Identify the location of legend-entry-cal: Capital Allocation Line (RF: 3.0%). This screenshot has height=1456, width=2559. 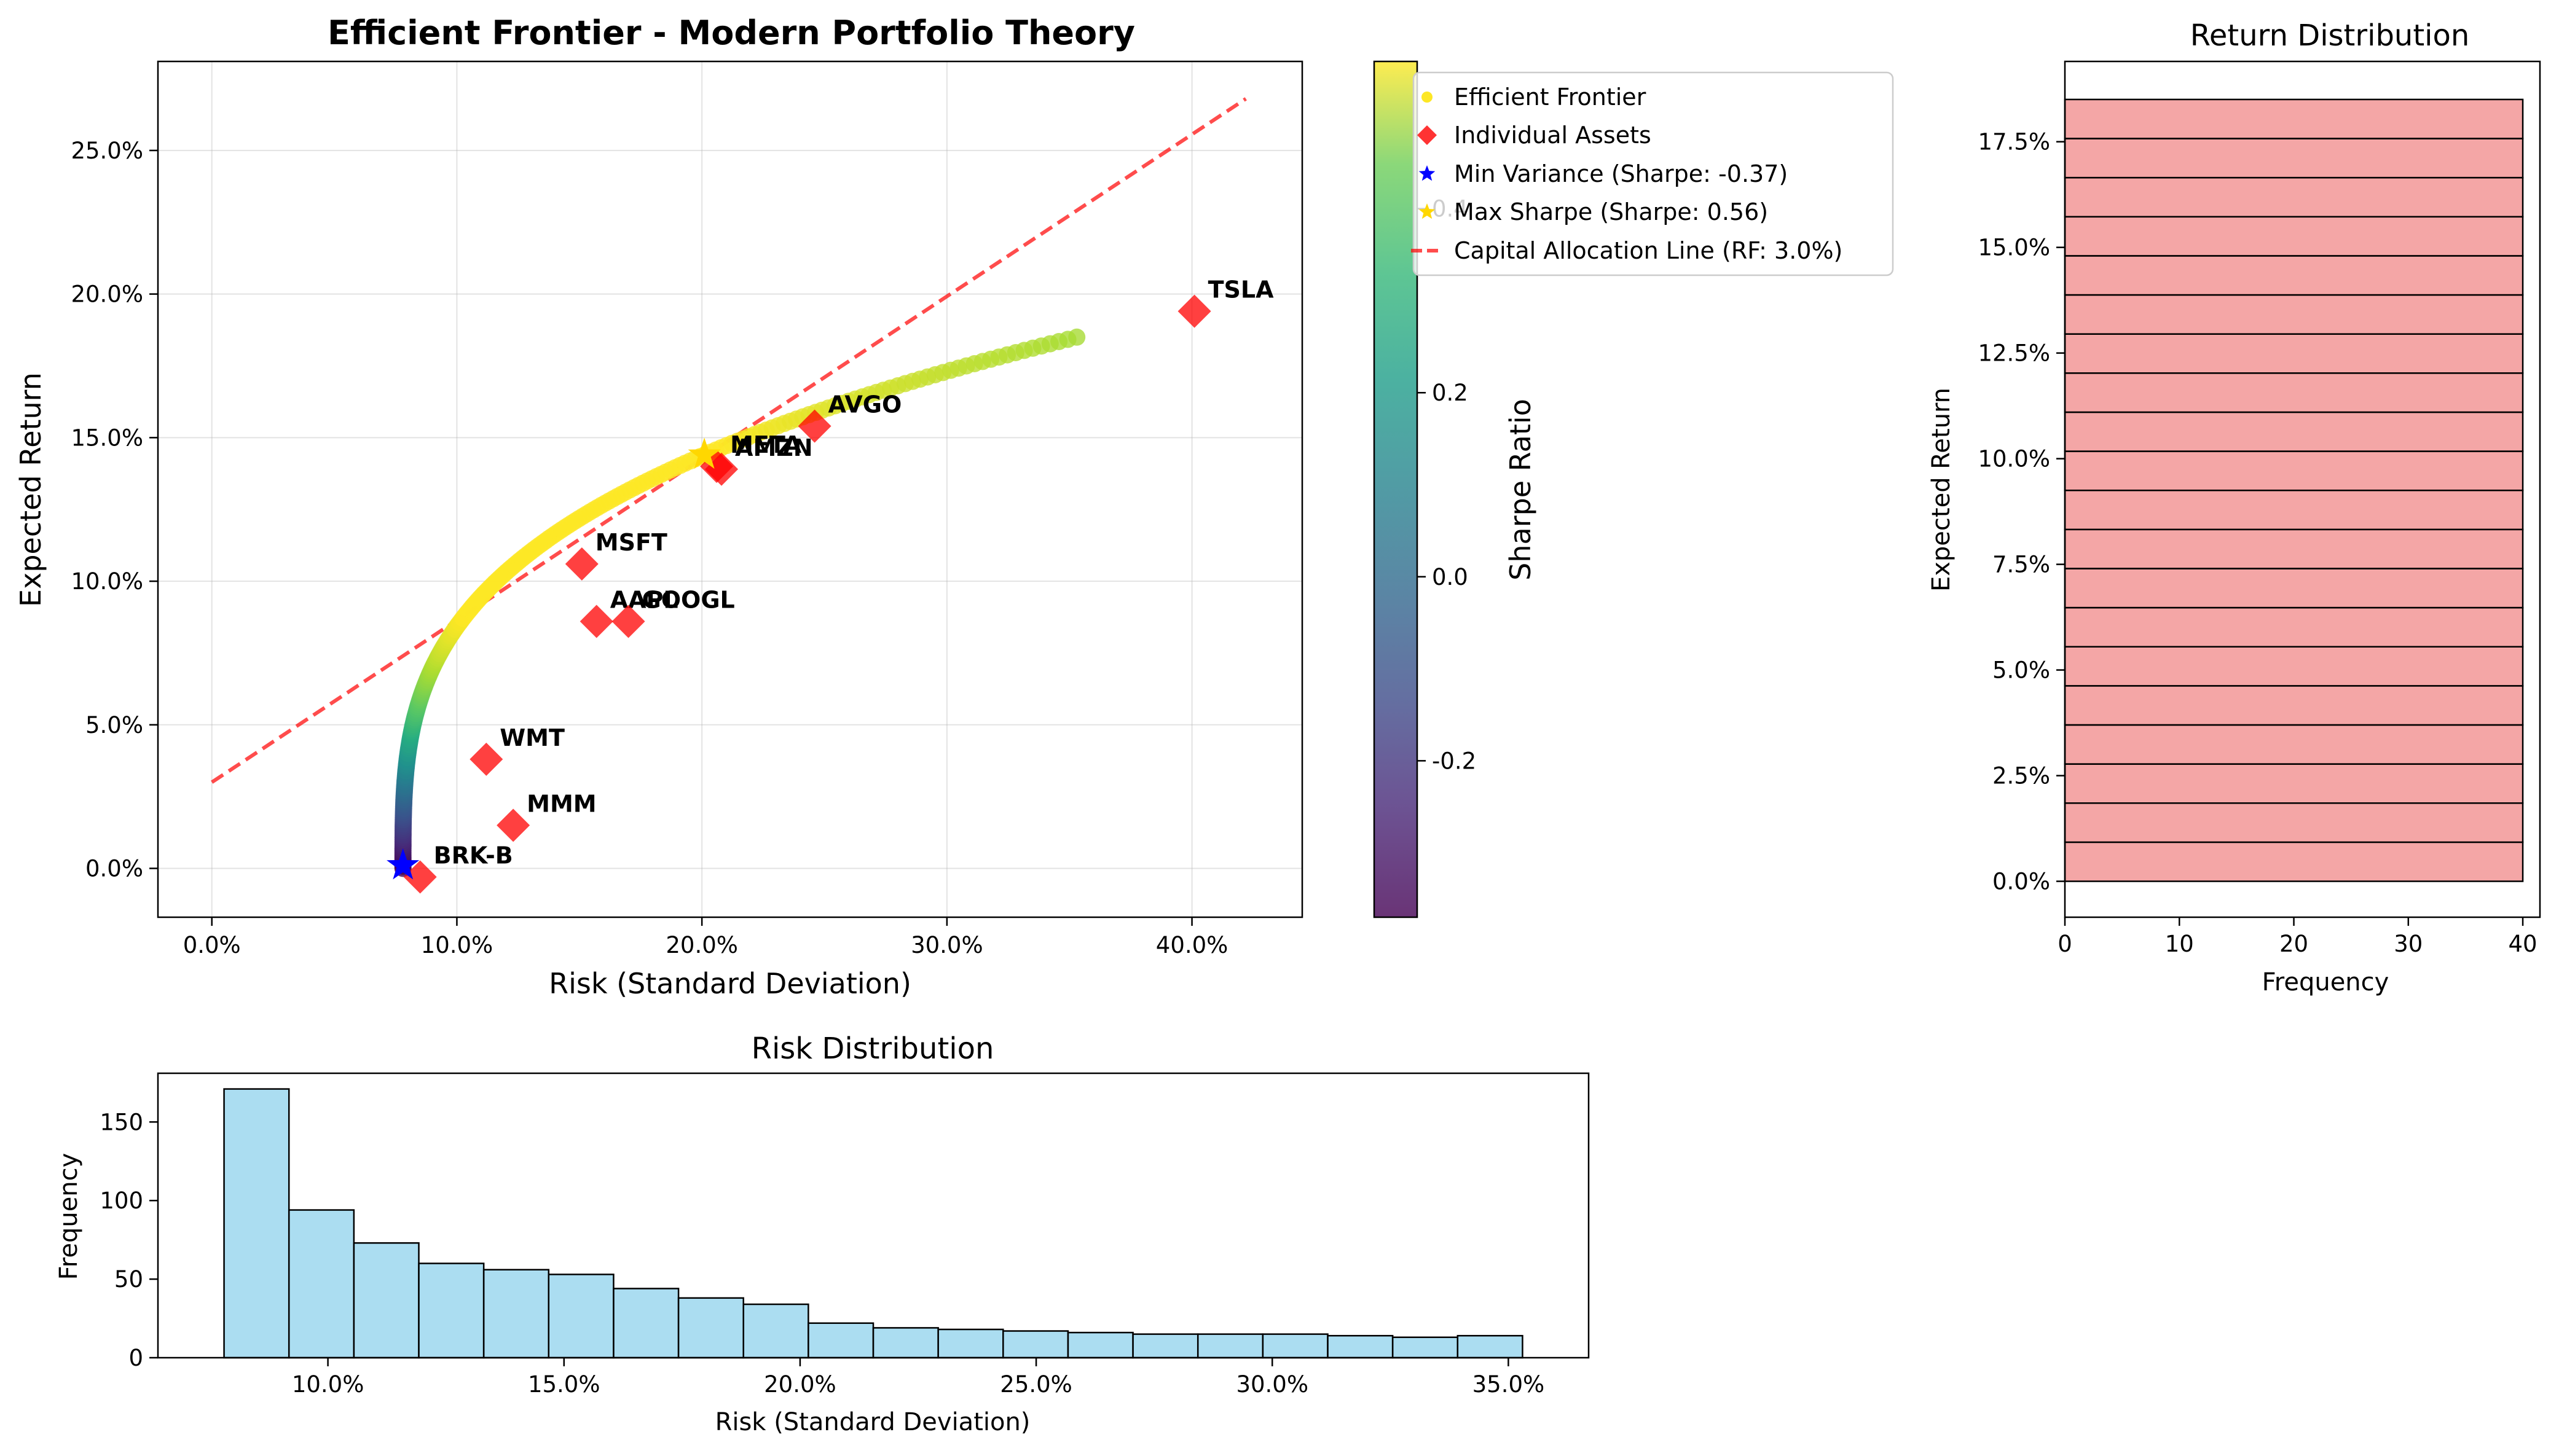
(1626, 250).